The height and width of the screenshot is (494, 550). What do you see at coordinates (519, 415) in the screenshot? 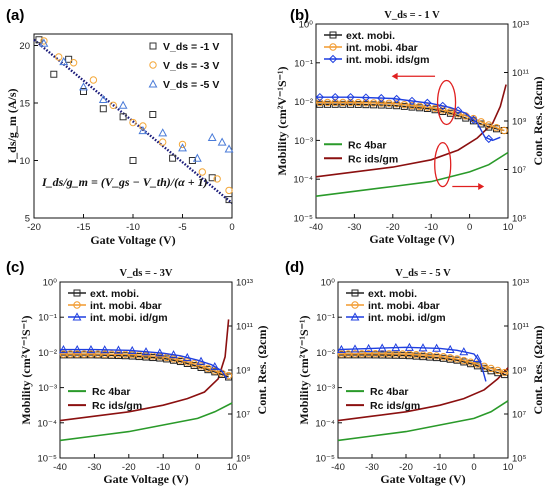
I see `y2-tick-label: 10⁷` at bounding box center [519, 415].